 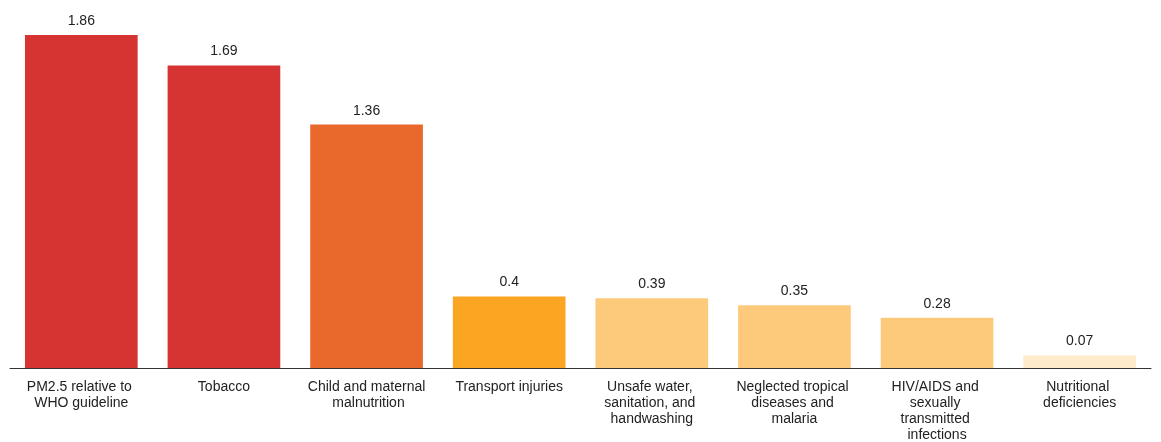 I want to click on x-tick-label: Tobacco, so click(x=224, y=386).